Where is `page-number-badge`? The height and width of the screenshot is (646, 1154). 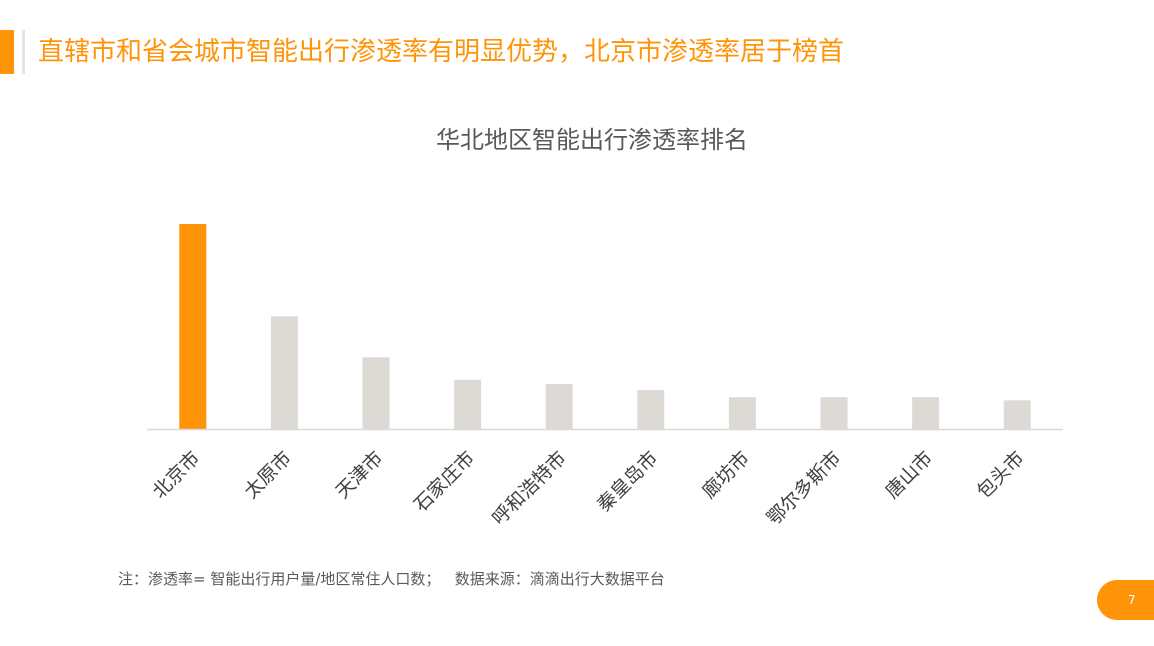
page-number-badge is located at coordinates (1125, 600).